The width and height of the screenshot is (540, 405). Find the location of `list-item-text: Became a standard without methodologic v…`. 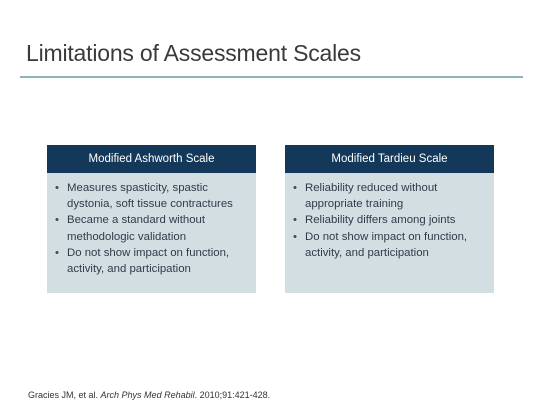

list-item-text: Became a standard without methodologic v… is located at coordinates (136, 228).